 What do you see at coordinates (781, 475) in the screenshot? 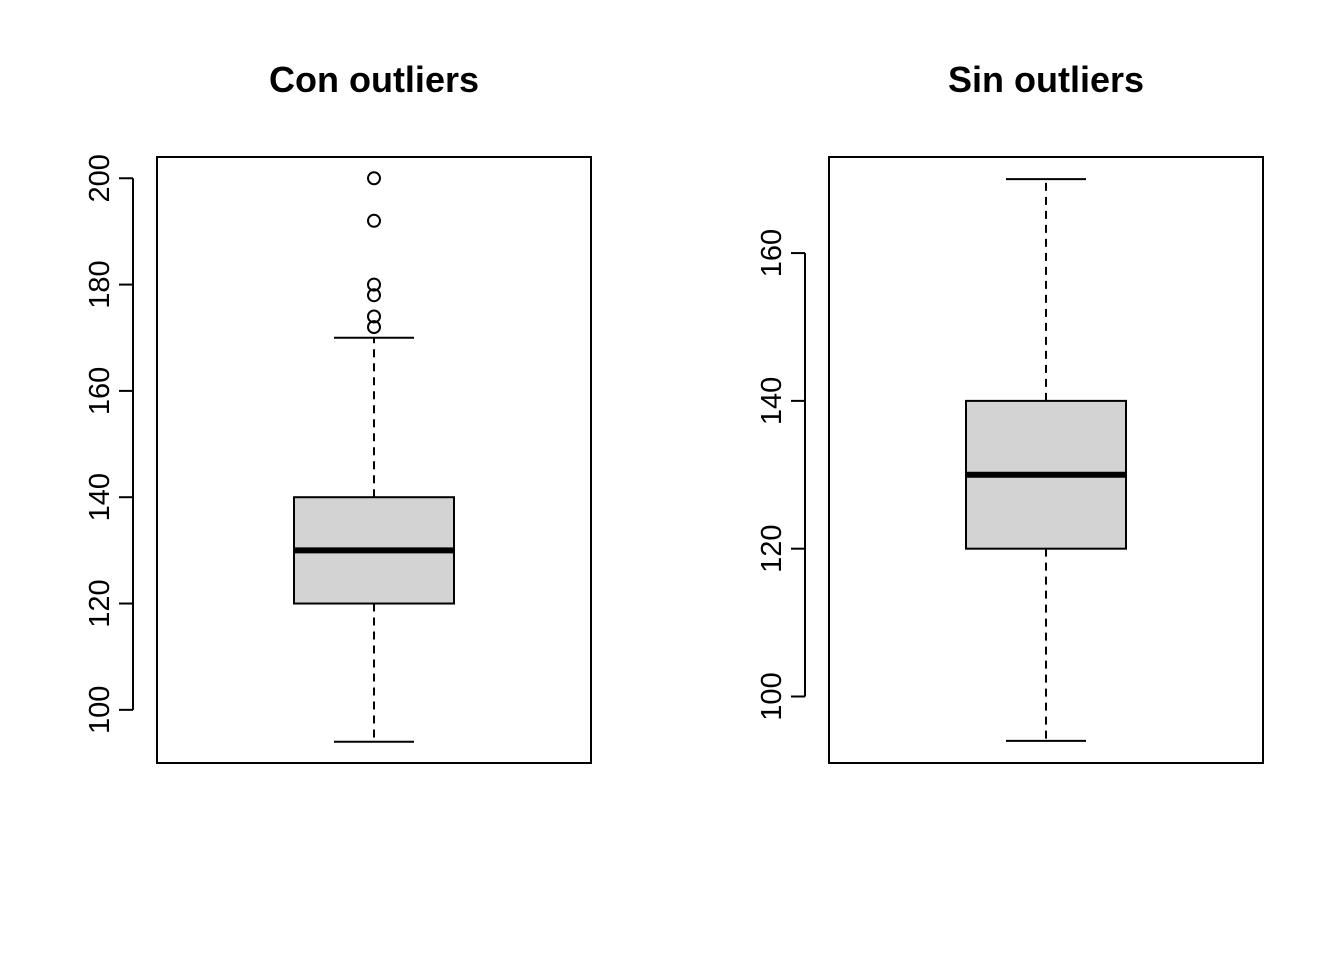
I see `y-axis: 100 120 140 160` at bounding box center [781, 475].